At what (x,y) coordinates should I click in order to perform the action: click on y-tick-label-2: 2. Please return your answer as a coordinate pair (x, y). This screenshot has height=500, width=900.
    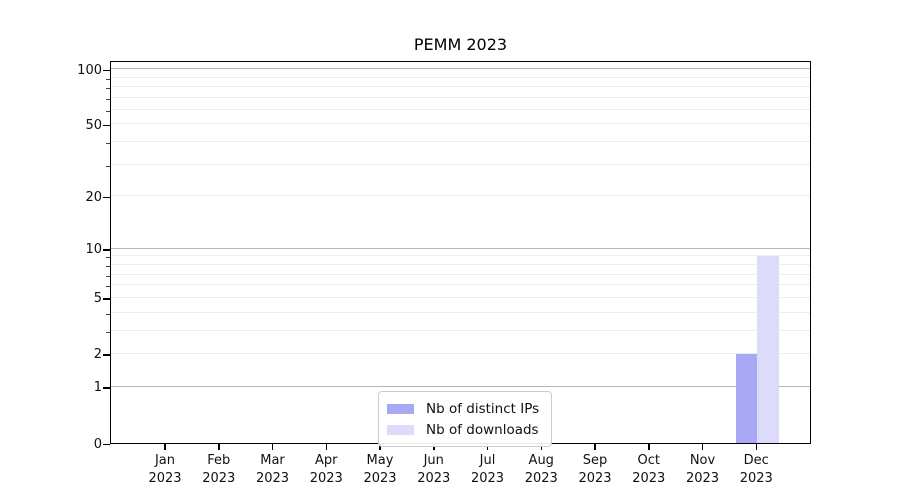
    Looking at the image, I should click on (97, 355).